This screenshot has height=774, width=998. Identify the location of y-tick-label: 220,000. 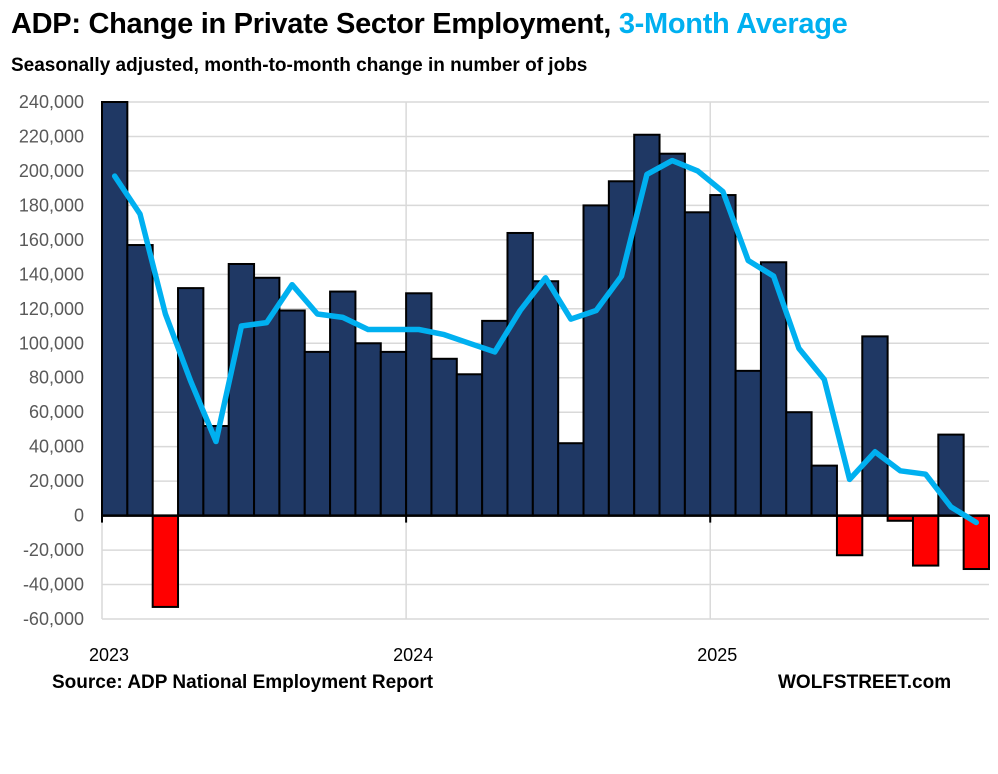
(51, 136).